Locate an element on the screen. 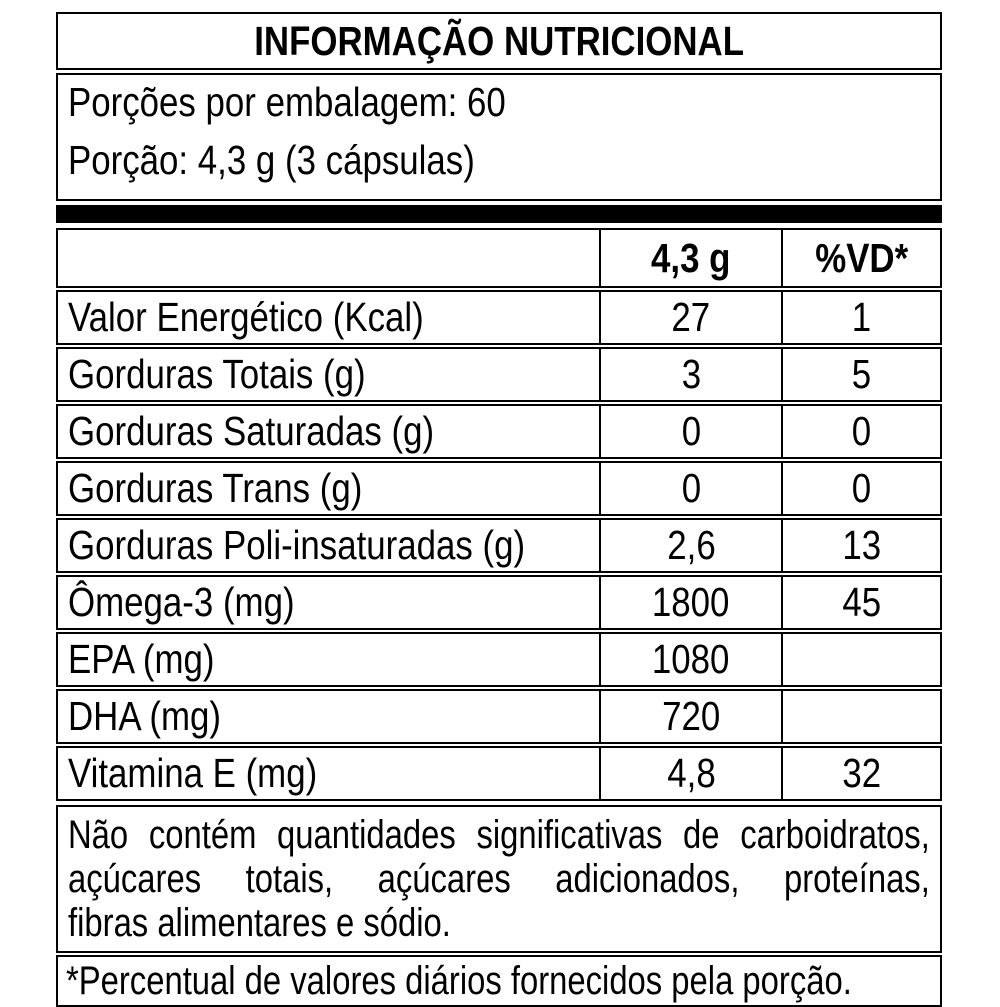 The image size is (1000, 1007). table-row: EPA (mg) 1080 is located at coordinates (499, 659).